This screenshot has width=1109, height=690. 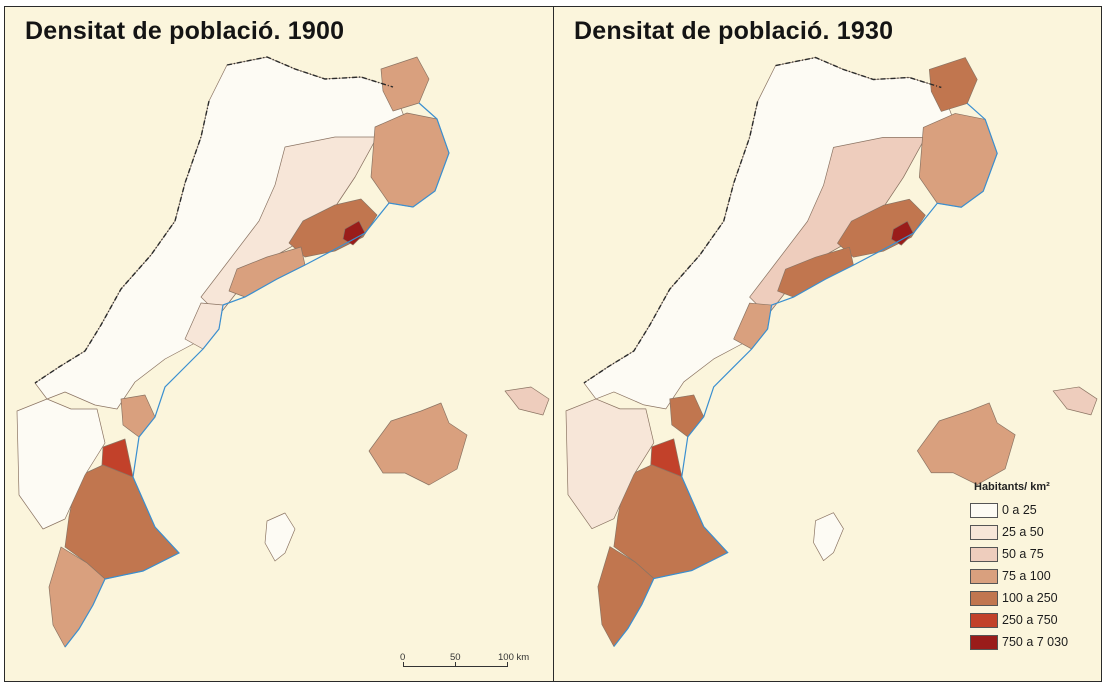 I want to click on legend-label: 75 a 100, so click(x=1026, y=576).